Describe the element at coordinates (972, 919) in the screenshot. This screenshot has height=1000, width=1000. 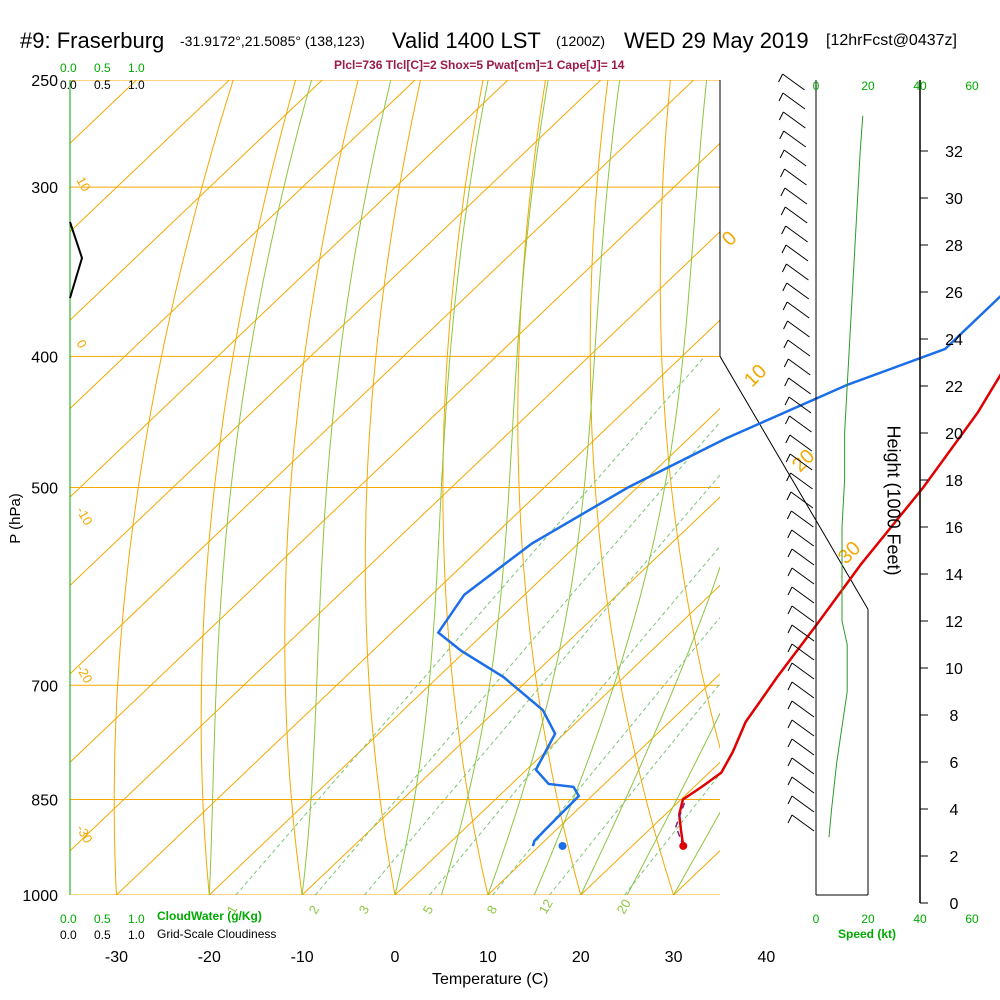
I see `speed-tick-label: 60` at that location.